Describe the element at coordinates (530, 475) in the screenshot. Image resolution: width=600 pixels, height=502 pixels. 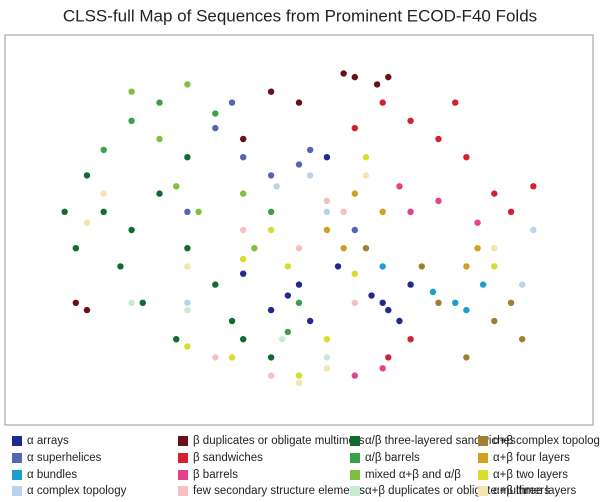
I see `legend-label: α+β two layers` at that location.